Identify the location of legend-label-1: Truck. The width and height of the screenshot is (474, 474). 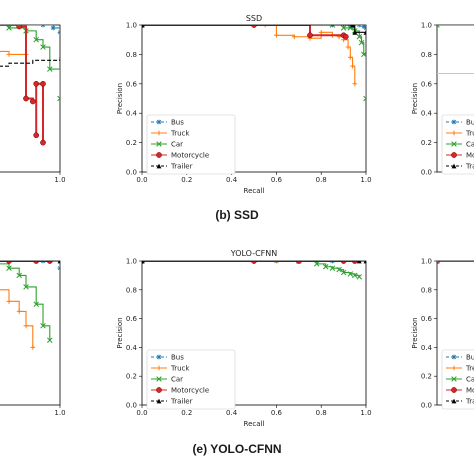
(180, 134).